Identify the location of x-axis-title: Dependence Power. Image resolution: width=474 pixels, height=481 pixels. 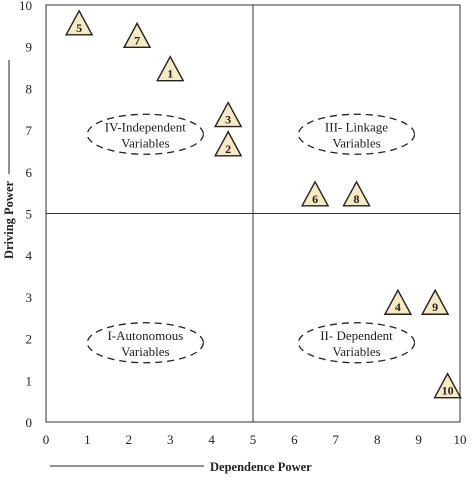
(261, 467).